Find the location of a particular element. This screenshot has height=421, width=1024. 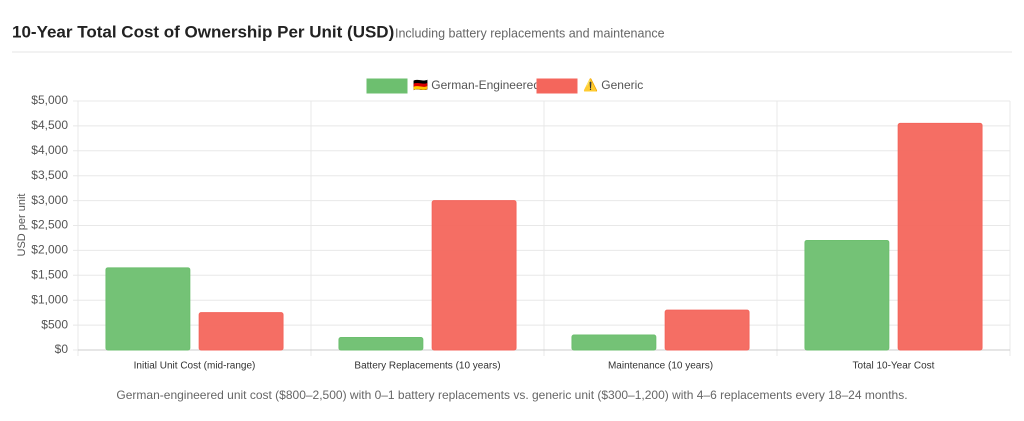

y-tick-label: $3,000 is located at coordinates (49, 200).